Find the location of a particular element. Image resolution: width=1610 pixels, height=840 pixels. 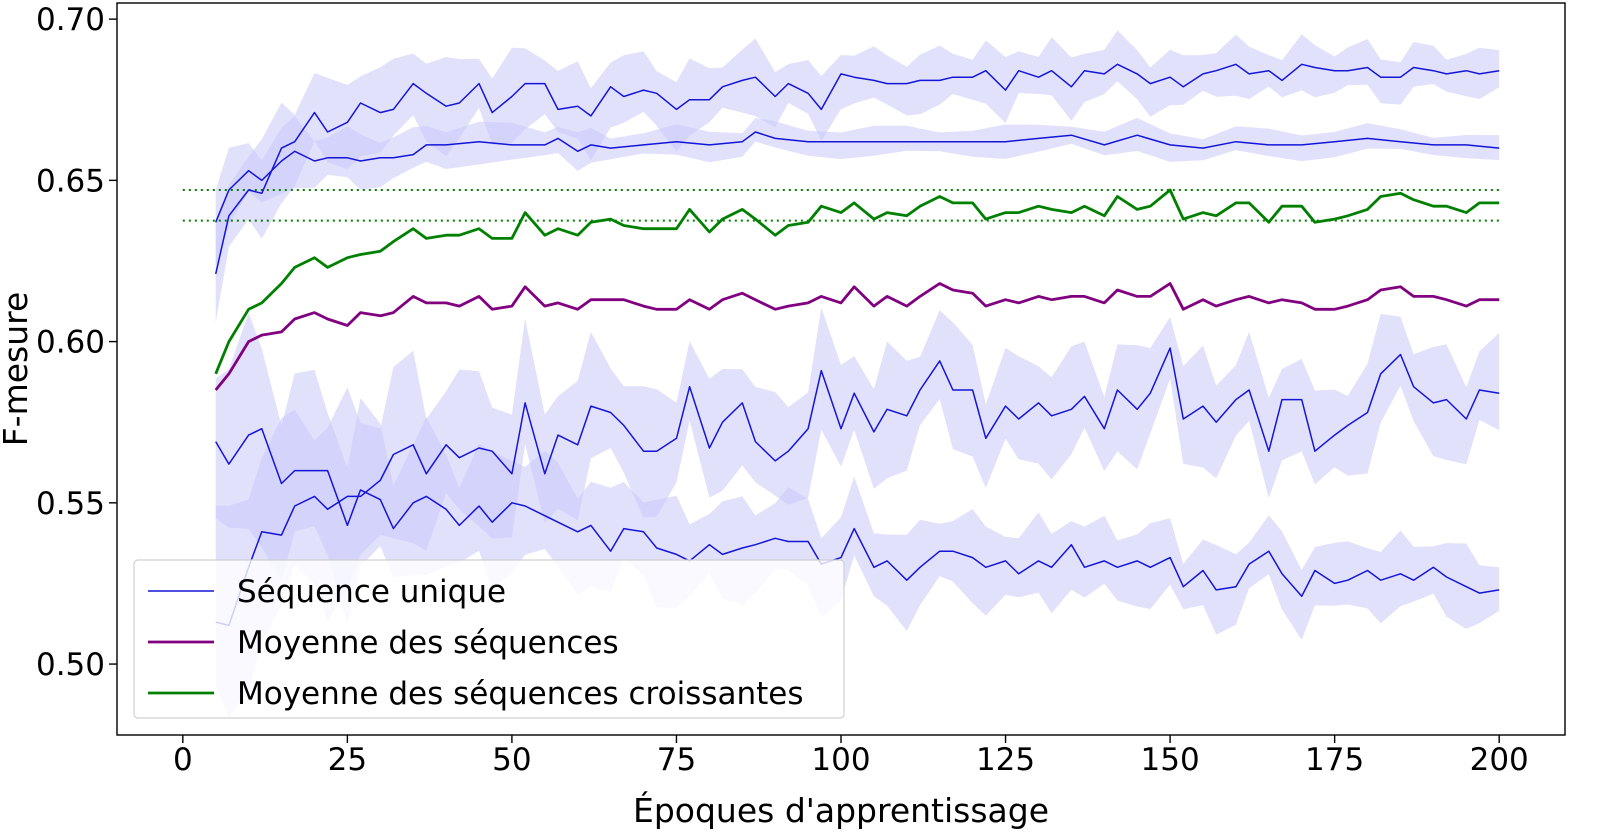

y-tick-label: 0.55 is located at coordinates (70, 504).